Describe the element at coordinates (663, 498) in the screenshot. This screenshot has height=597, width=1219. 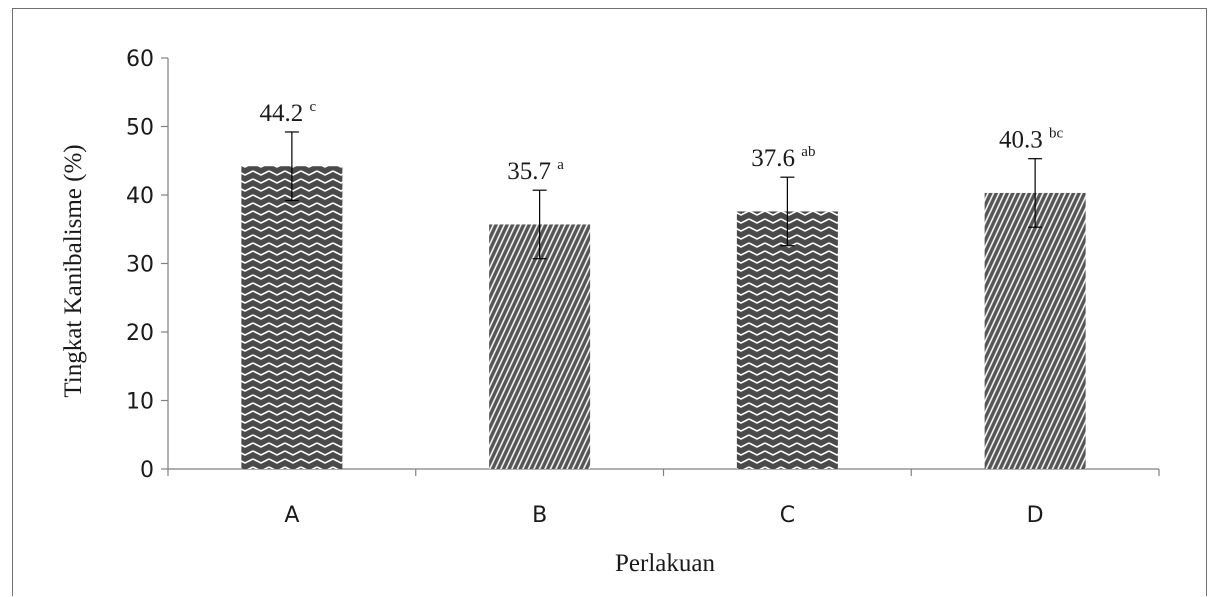
I see `x-axis: A B C D` at that location.